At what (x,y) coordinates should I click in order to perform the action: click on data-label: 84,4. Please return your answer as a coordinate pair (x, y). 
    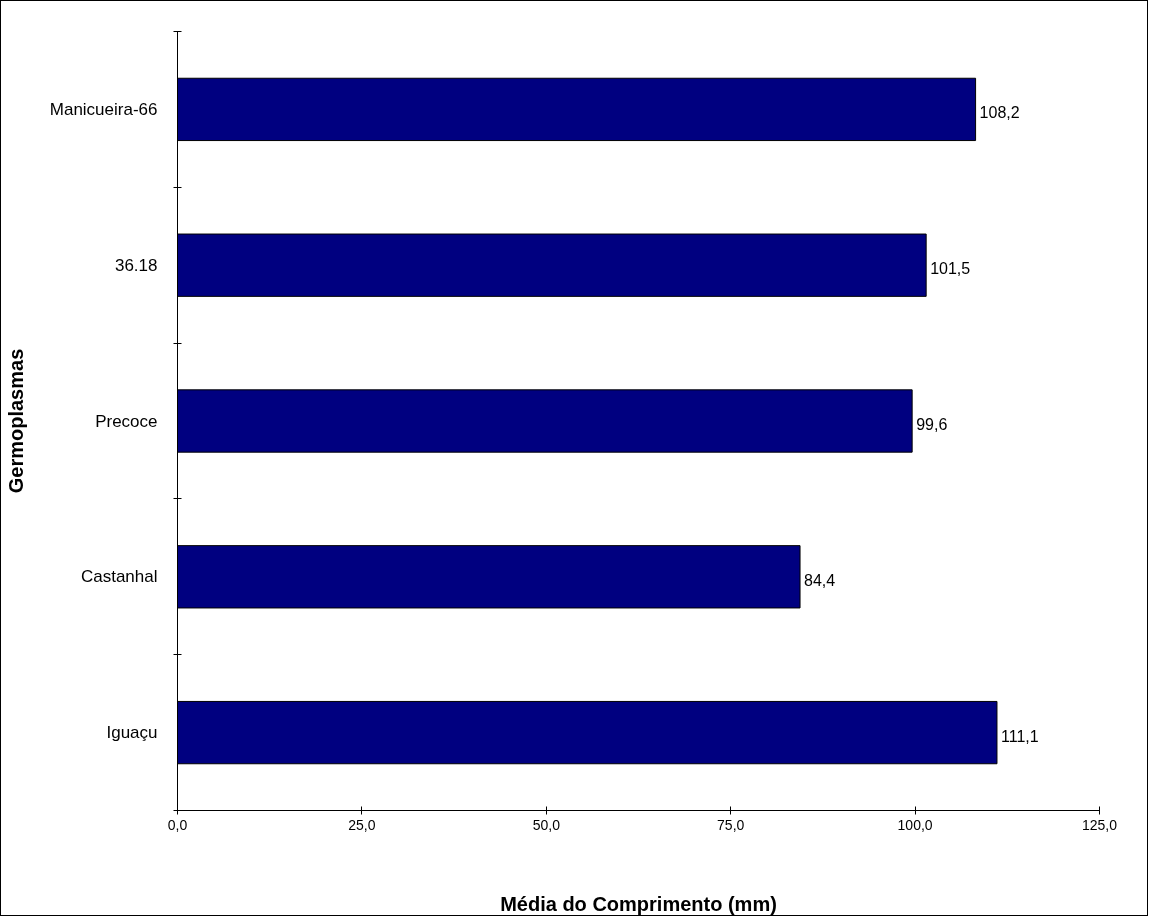
    Looking at the image, I should click on (820, 580).